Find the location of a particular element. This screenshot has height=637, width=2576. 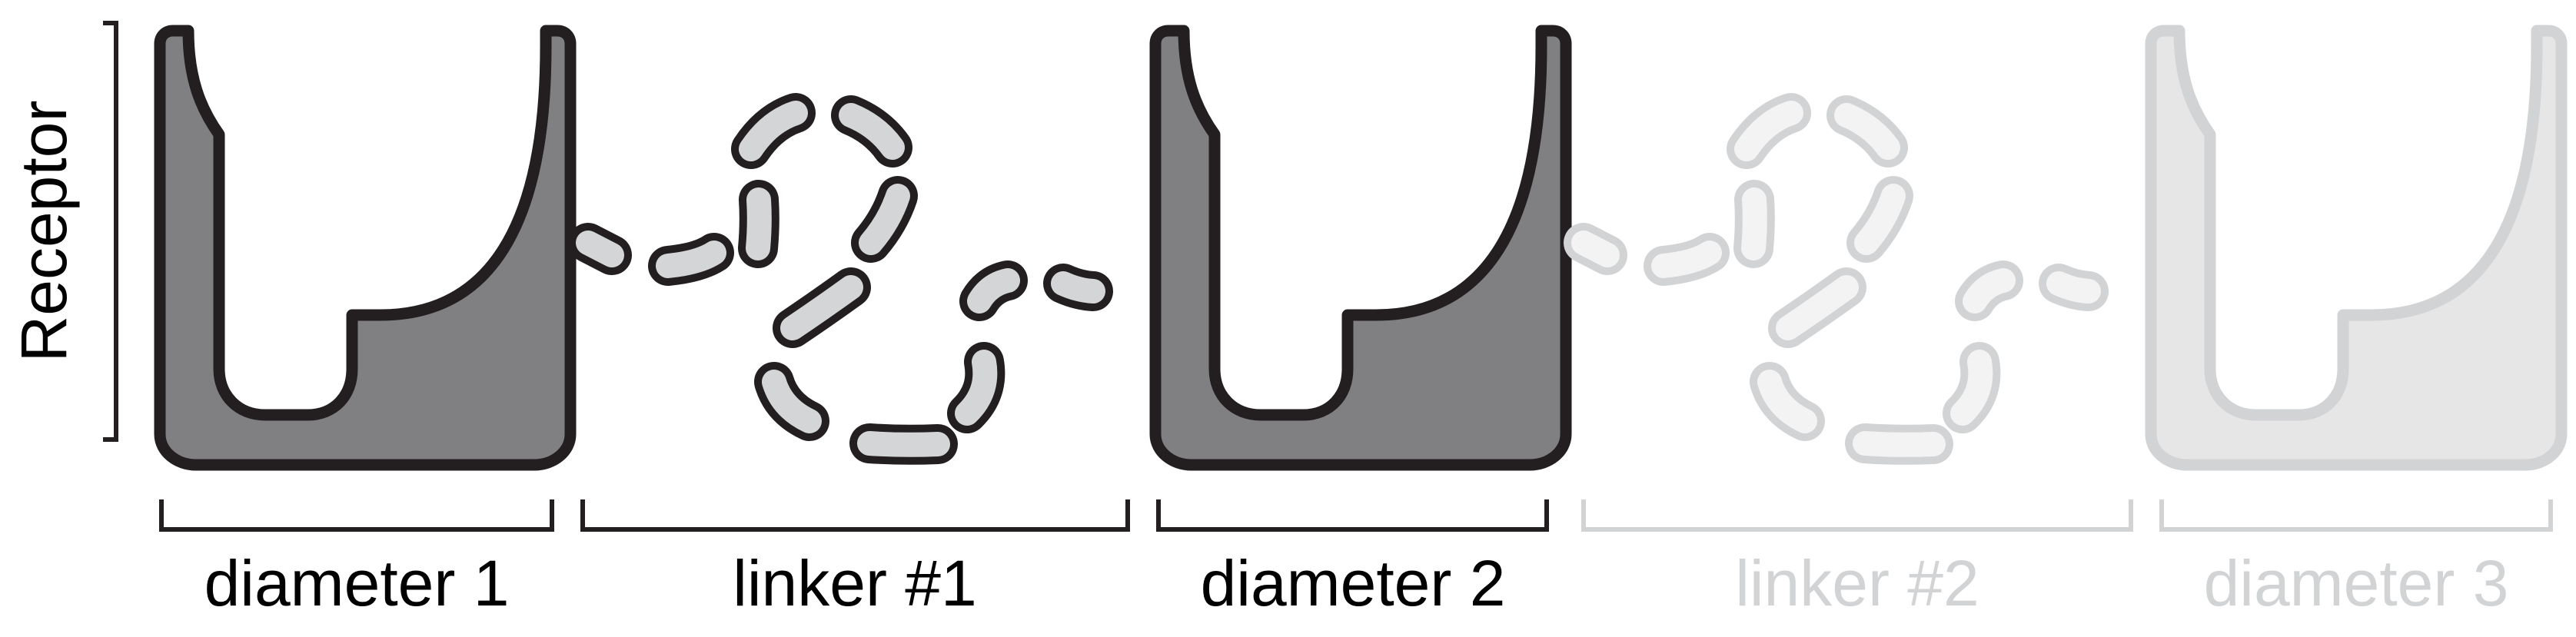

diameter-3-label: diameter 3 is located at coordinates (2356, 583).